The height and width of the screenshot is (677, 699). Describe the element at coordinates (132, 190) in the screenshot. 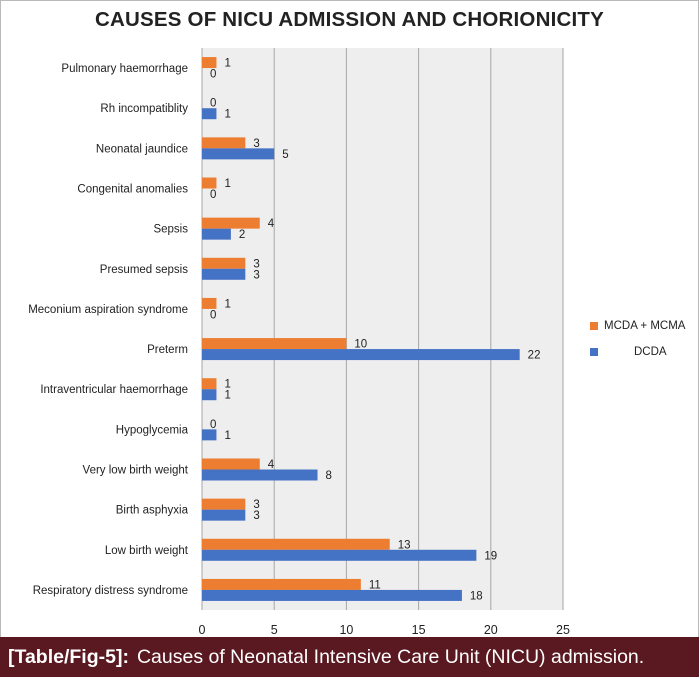

I see `category-label: Congenital anomalies` at that location.